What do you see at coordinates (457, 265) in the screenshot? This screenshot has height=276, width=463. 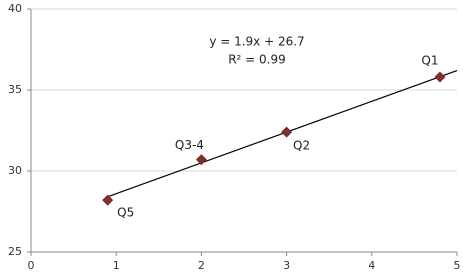 I see `x-tick-label: 5` at bounding box center [457, 265].